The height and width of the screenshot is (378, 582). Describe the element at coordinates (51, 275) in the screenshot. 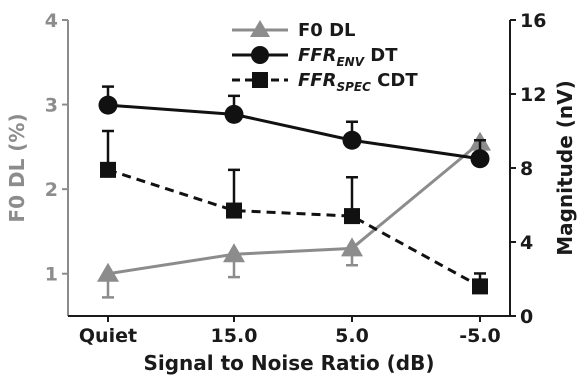

I see `left-tick-label: 1` at that location.